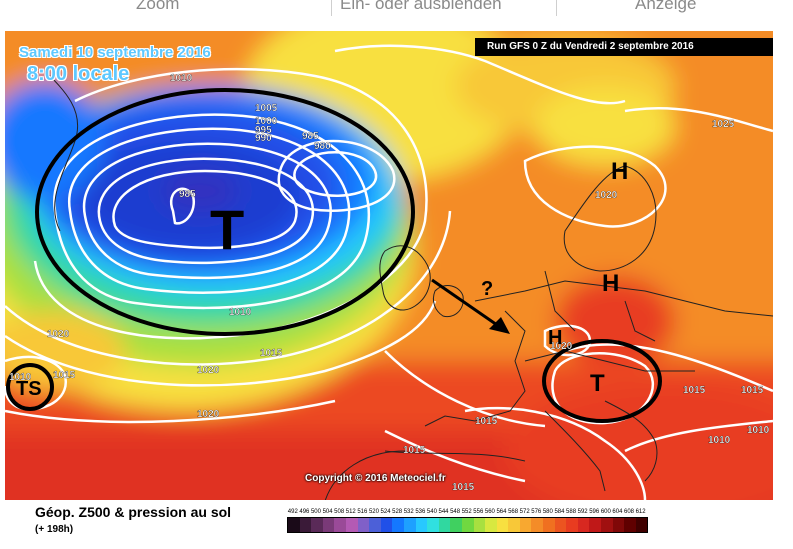 Image resolution: width=793 pixels, height=549 pixels. What do you see at coordinates (29, 389) in the screenshot?
I see `tropical-storm-label: TS` at bounding box center [29, 389].